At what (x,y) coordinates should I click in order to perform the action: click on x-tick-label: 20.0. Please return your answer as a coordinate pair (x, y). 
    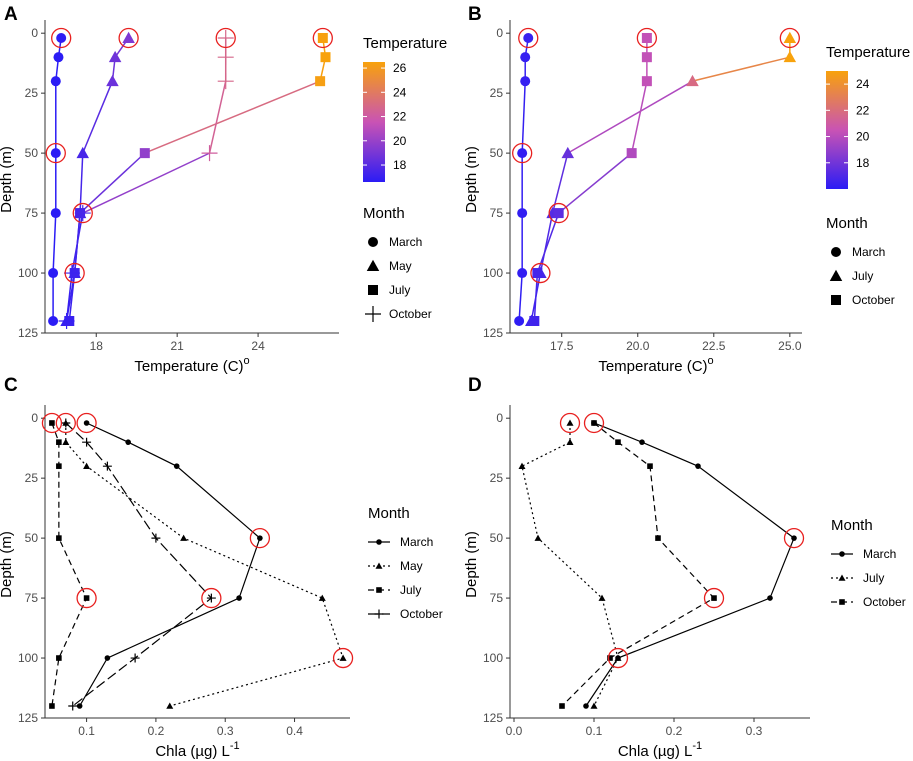
    Looking at the image, I should click on (638, 346).